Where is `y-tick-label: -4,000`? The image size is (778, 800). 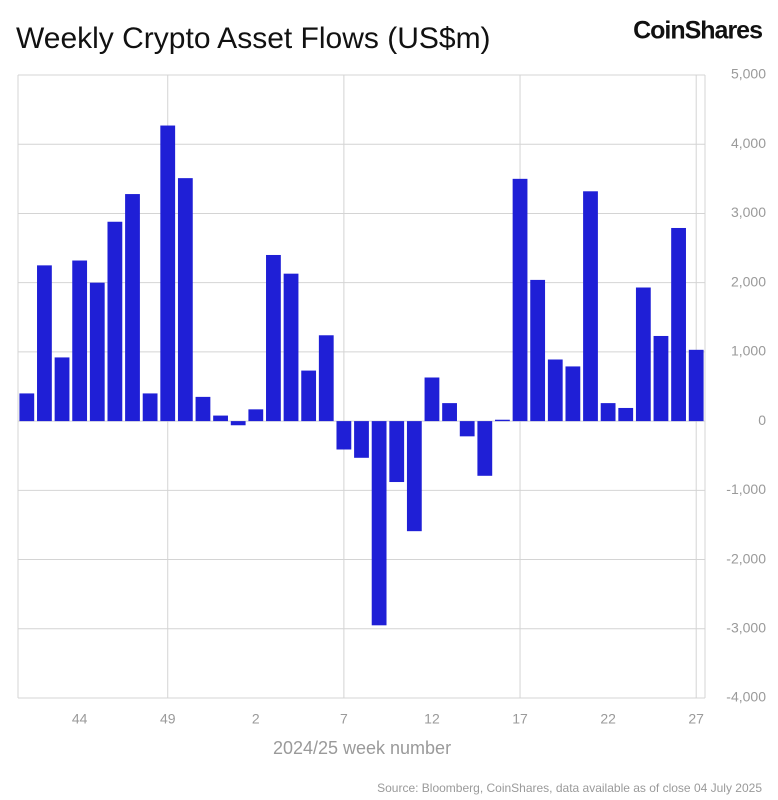
y-tick-label: -4,000 is located at coordinates (746, 697).